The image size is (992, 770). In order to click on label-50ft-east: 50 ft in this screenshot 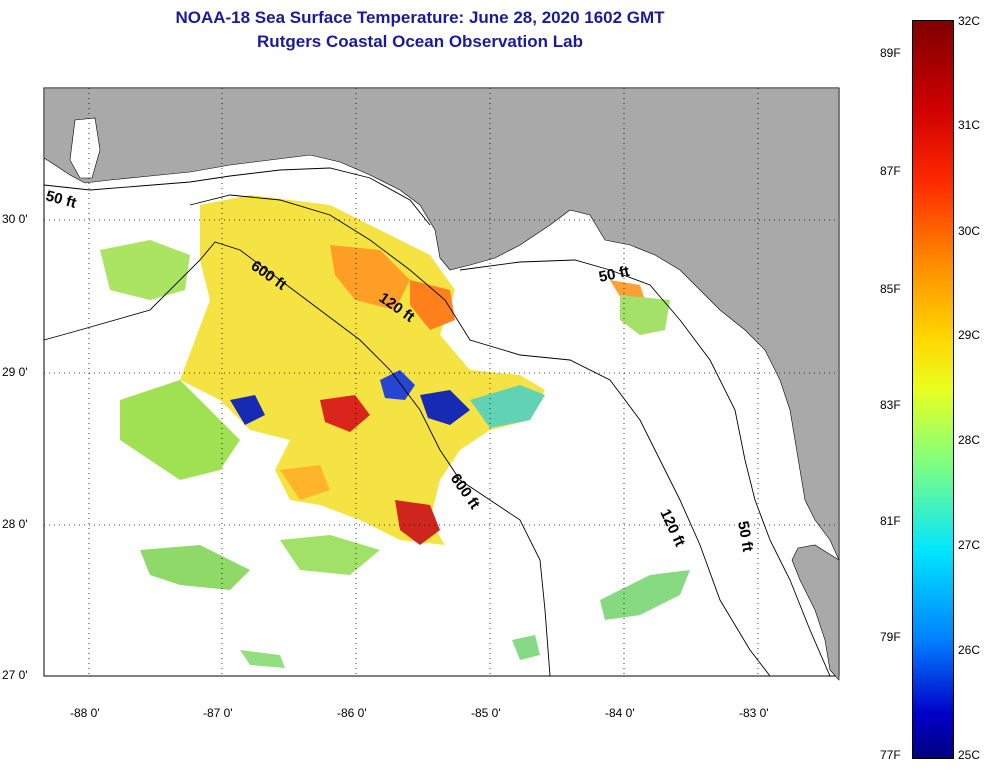, I will do `click(614, 274)`.